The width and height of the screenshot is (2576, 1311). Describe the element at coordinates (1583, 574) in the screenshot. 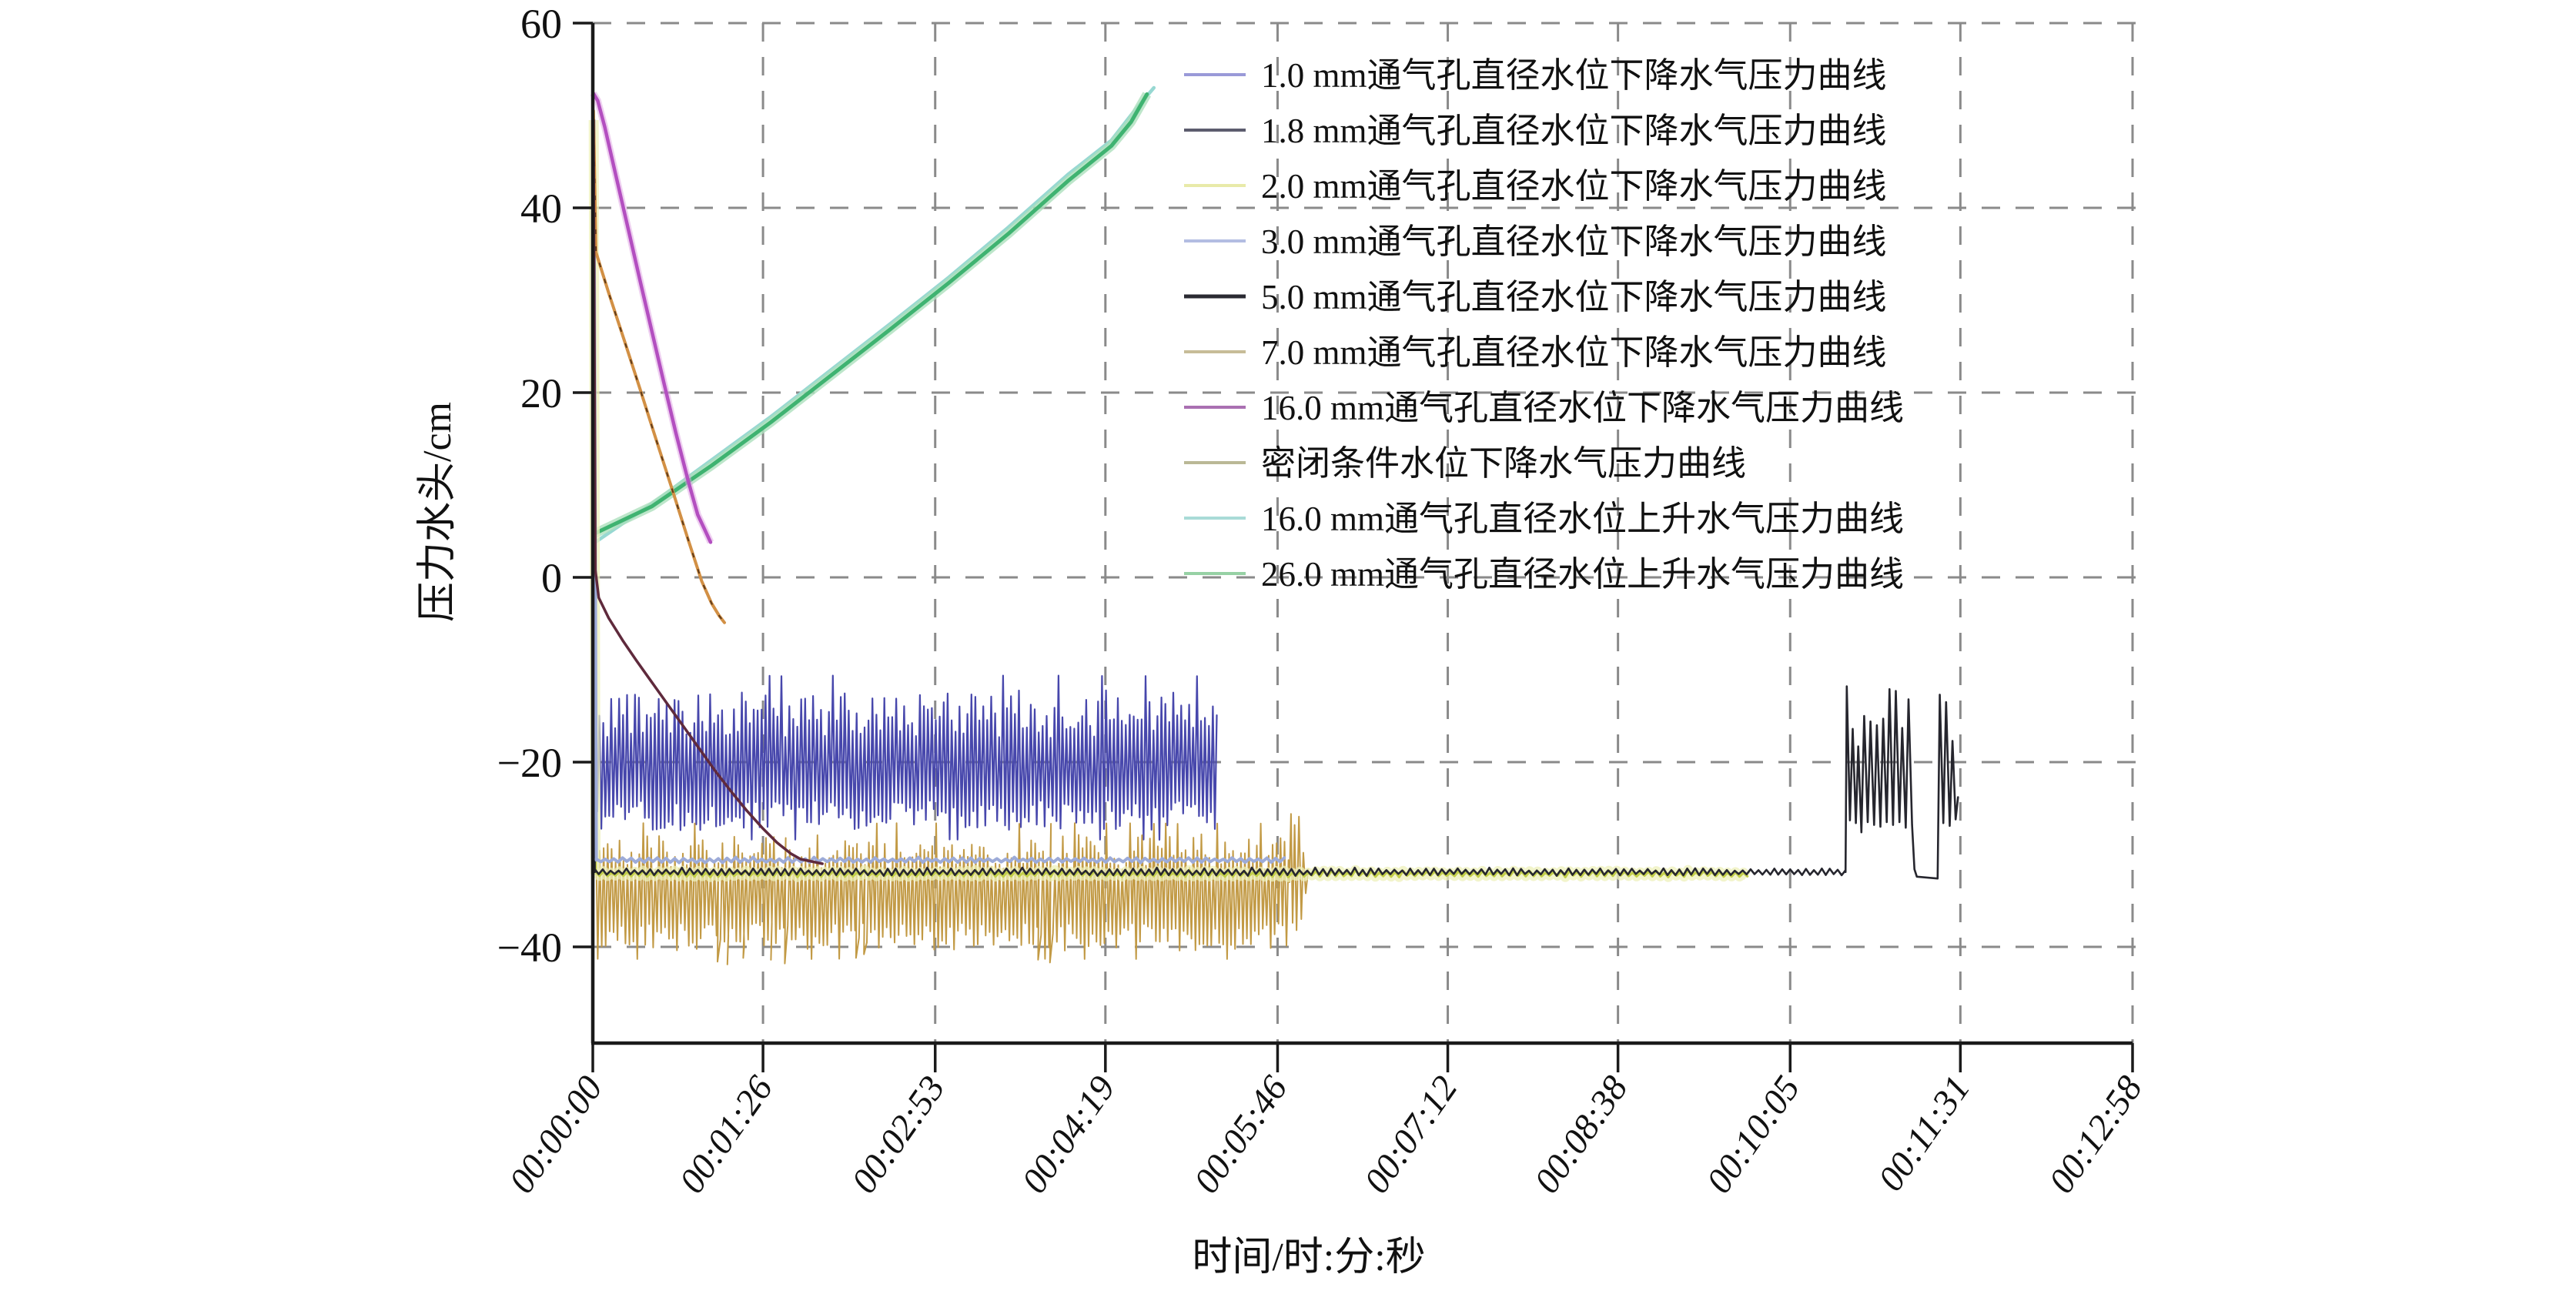

I see `legend-item-label: 26.0 mm通气孔直径水位上升水气压力曲线` at that location.